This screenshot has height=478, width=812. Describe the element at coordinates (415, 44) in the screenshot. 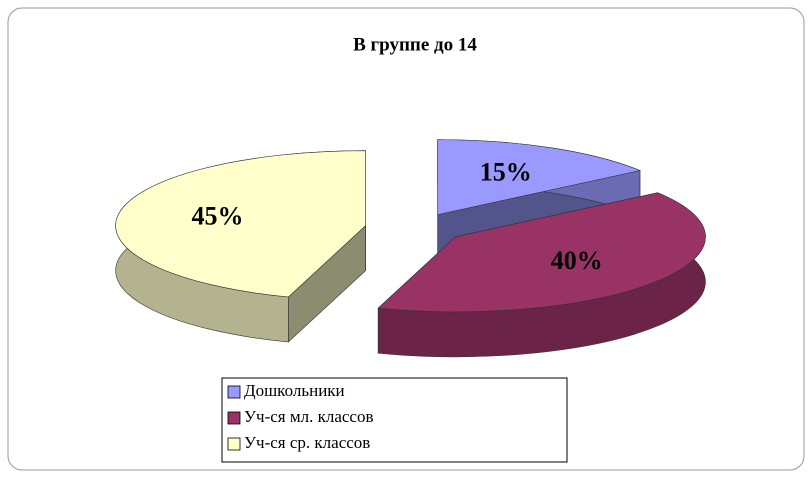

I see `chart-title: В группе до 14` at that location.